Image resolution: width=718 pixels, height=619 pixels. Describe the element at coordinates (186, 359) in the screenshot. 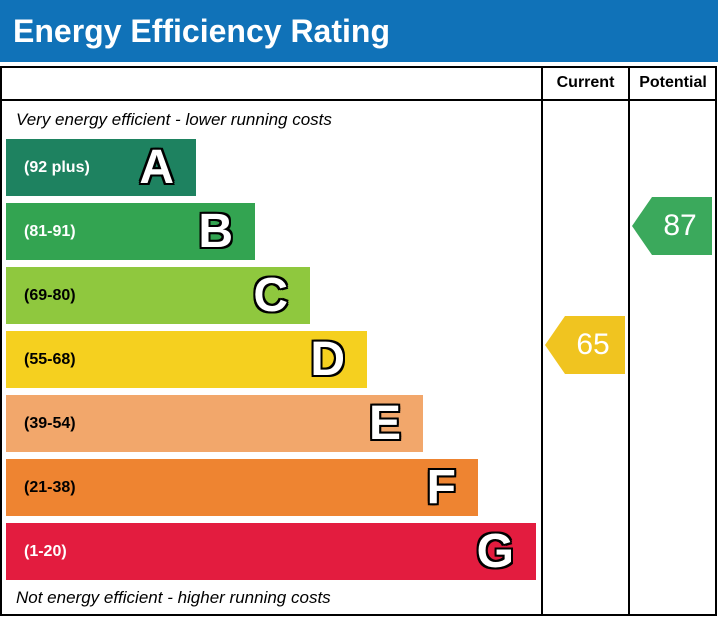

I see `band-row-d: (55-68) D` at that location.